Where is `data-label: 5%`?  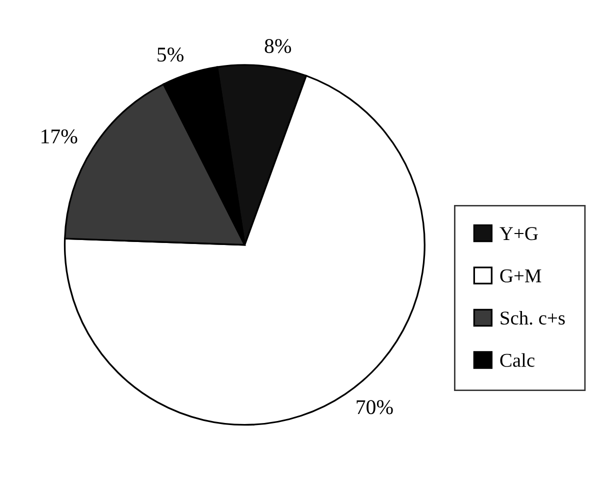 data-label: 5% is located at coordinates (171, 55).